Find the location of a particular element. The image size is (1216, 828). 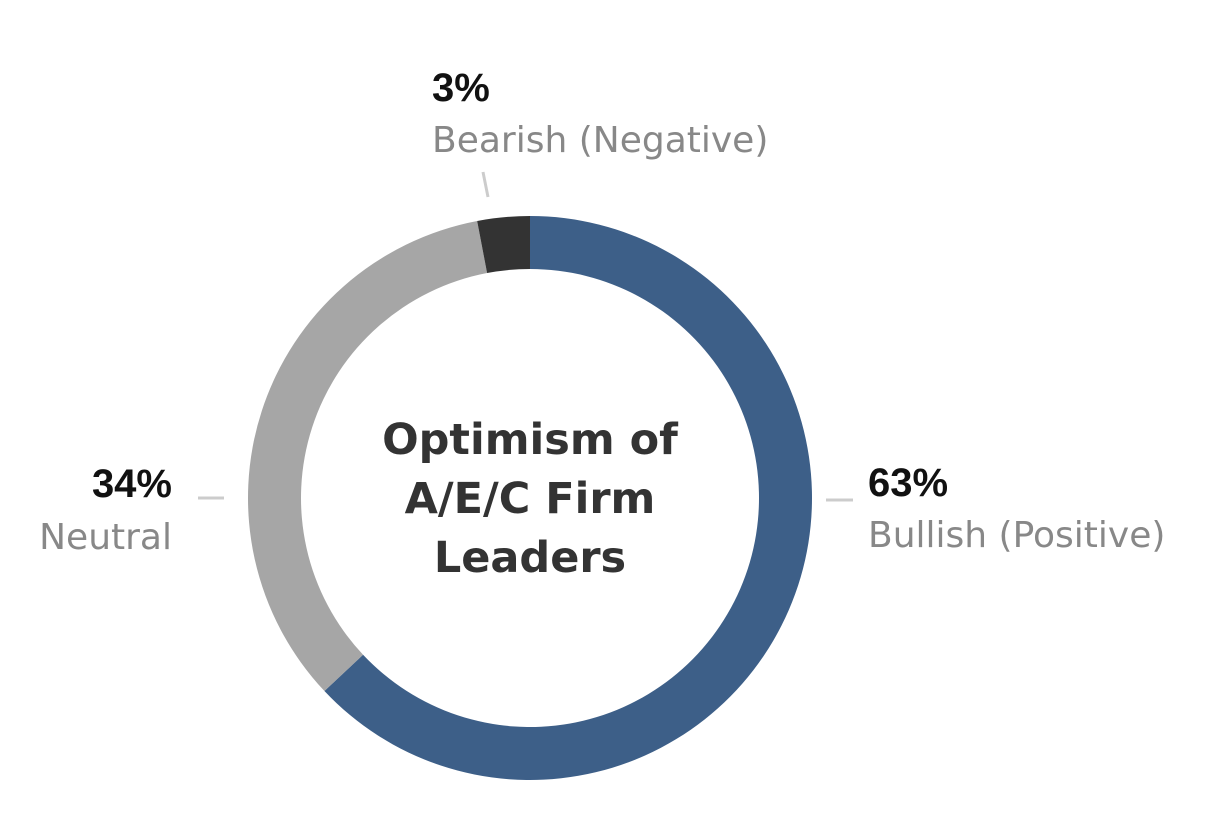

center-title-line-1: Optimism of is located at coordinates (530, 440).